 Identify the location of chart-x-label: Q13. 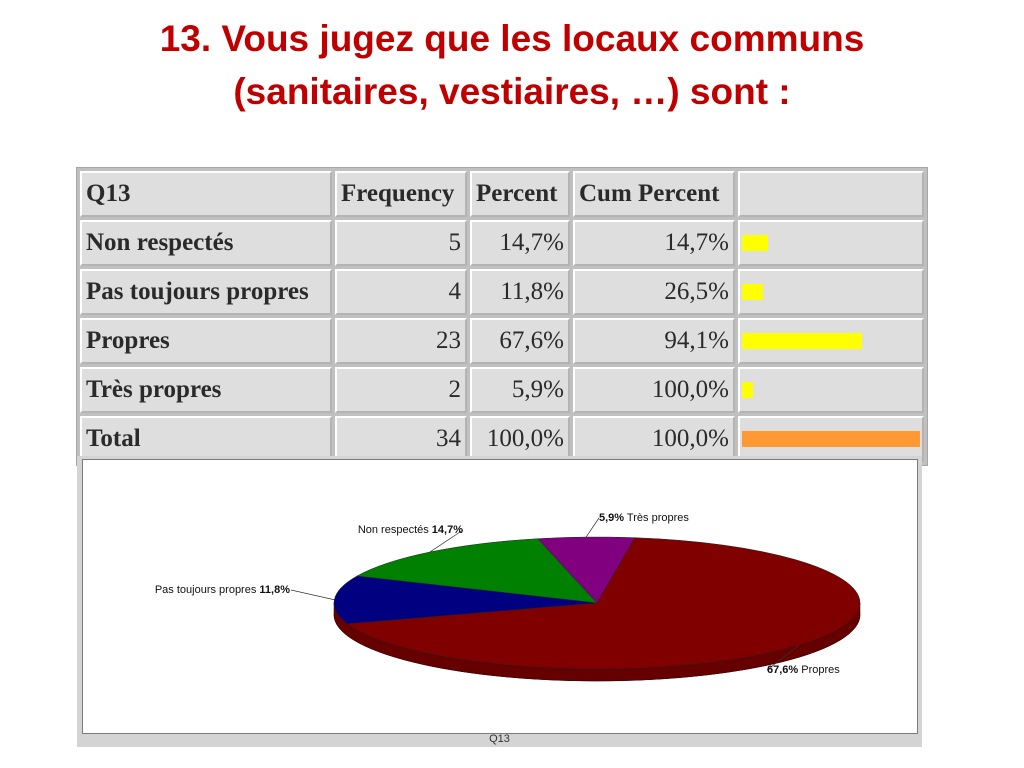
(499, 739).